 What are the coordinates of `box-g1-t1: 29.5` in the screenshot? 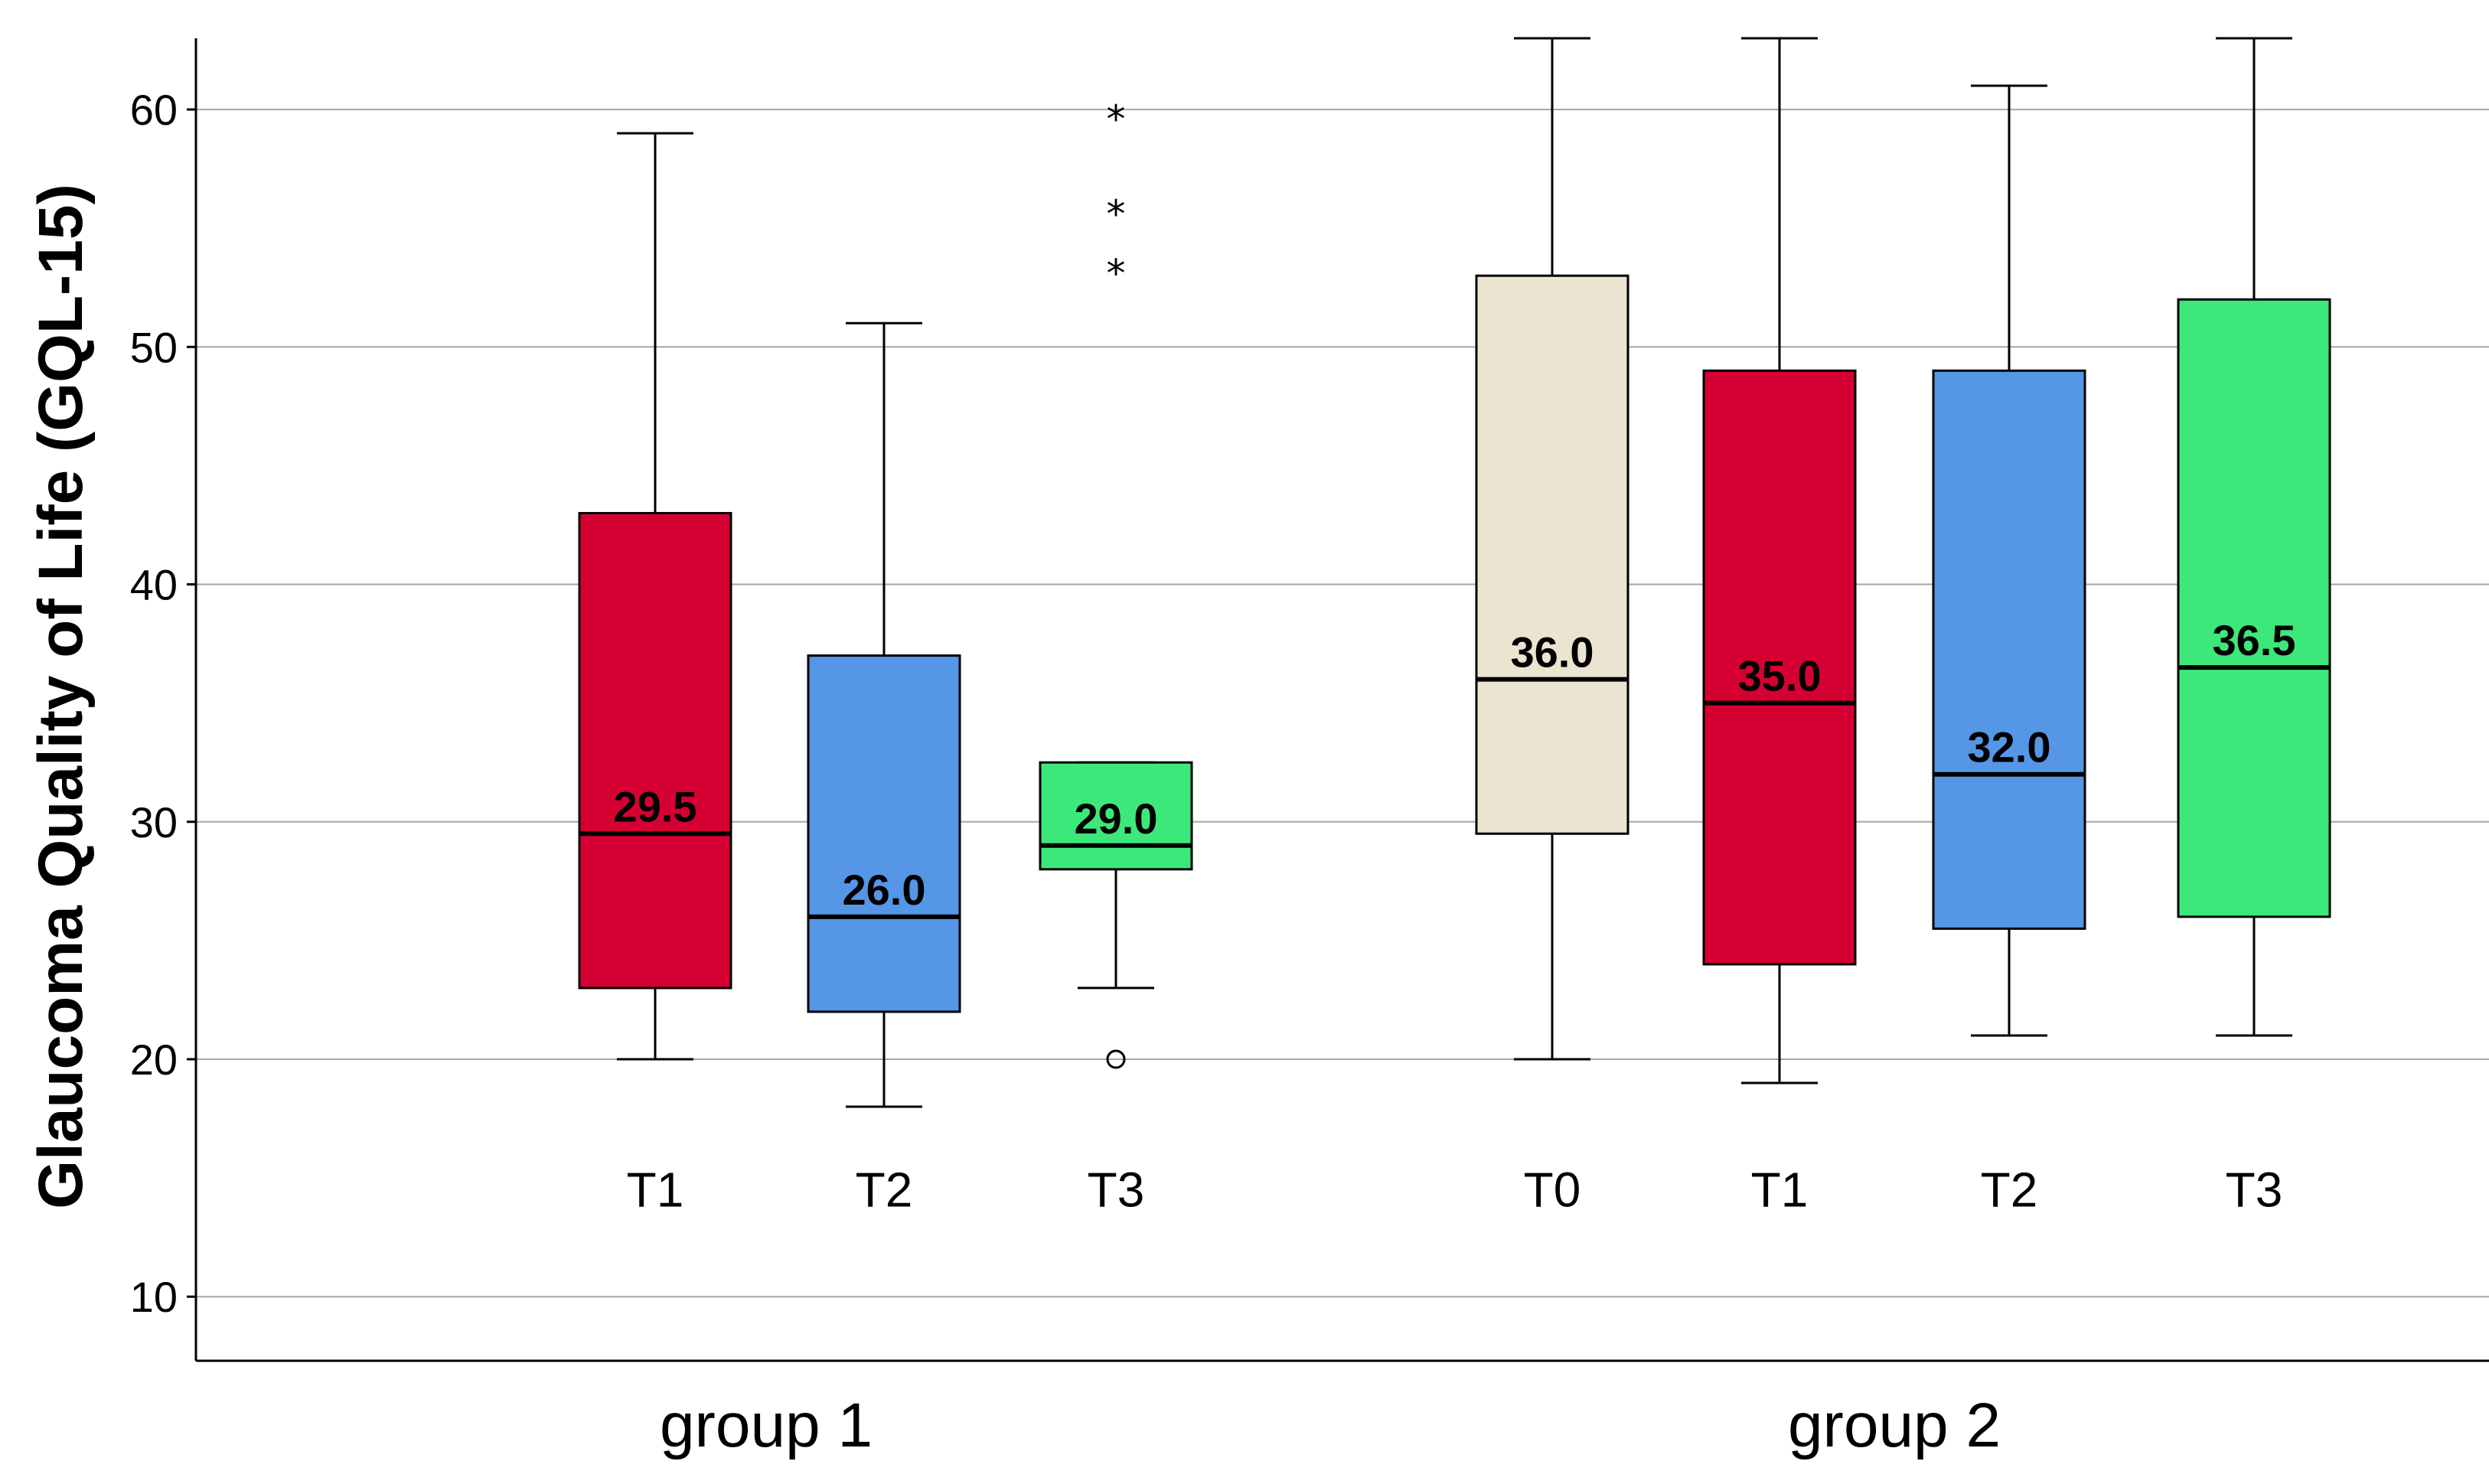 It's located at (655, 596).